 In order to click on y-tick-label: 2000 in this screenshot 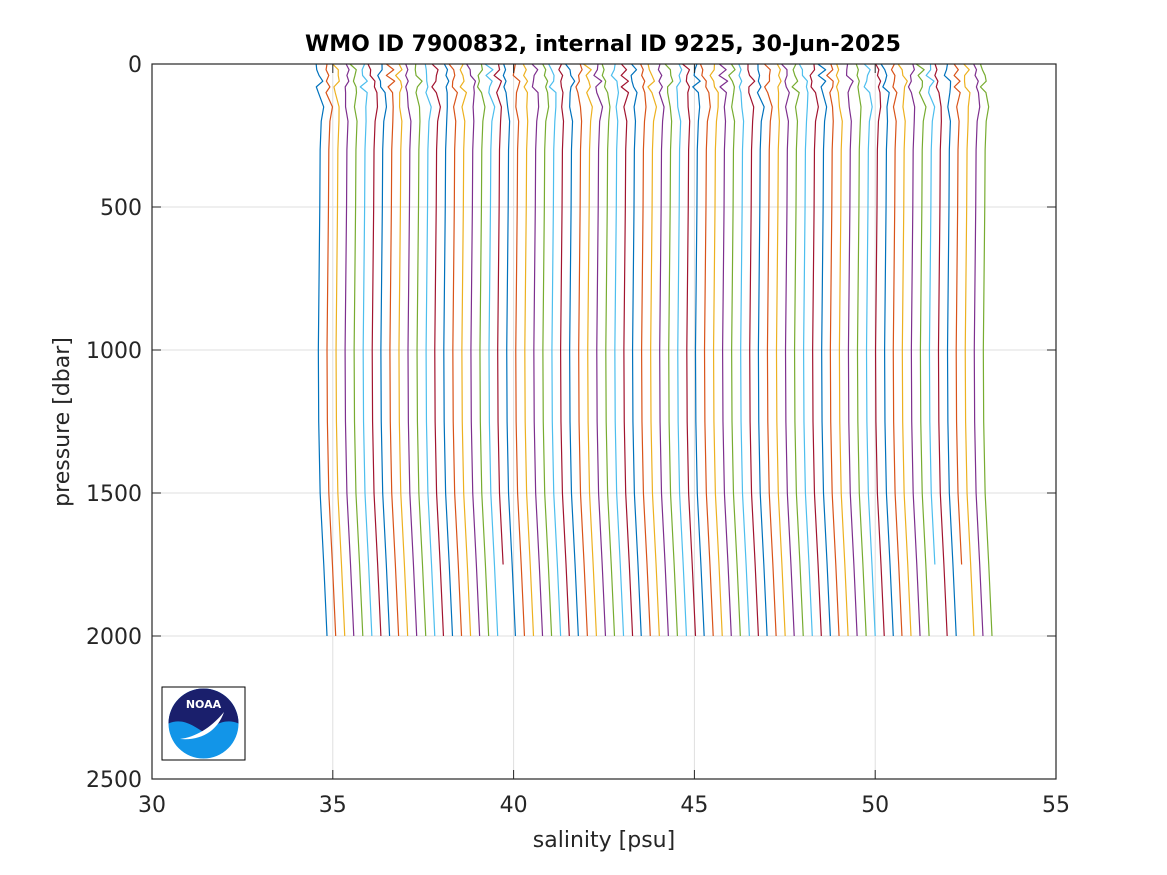, I will do `click(114, 637)`.